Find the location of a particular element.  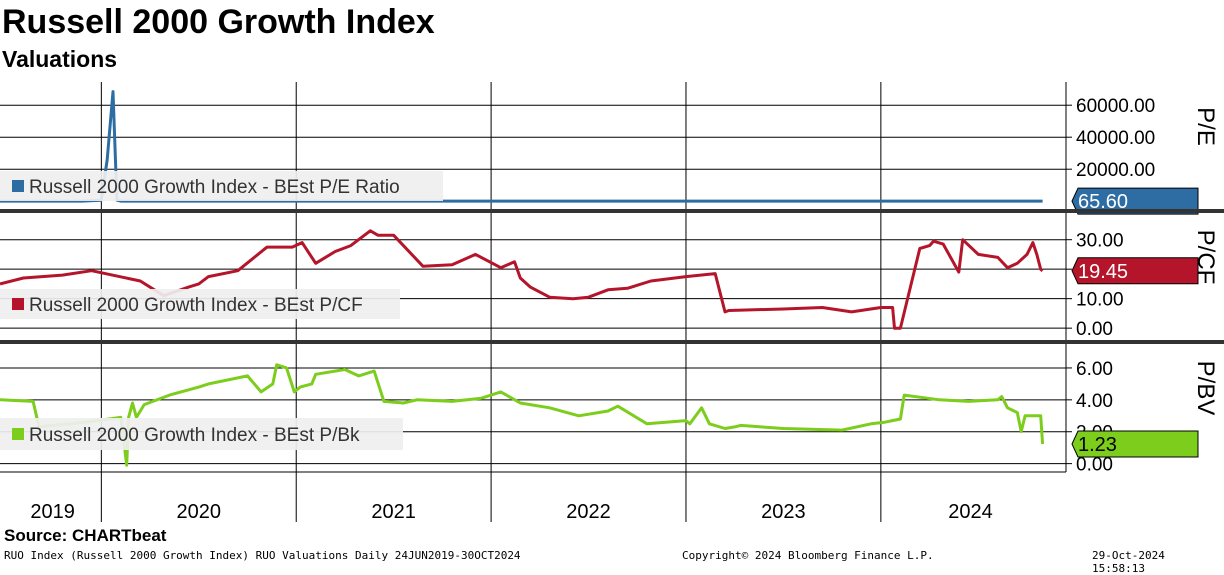

x-year-label: 2024 is located at coordinates (970, 512).